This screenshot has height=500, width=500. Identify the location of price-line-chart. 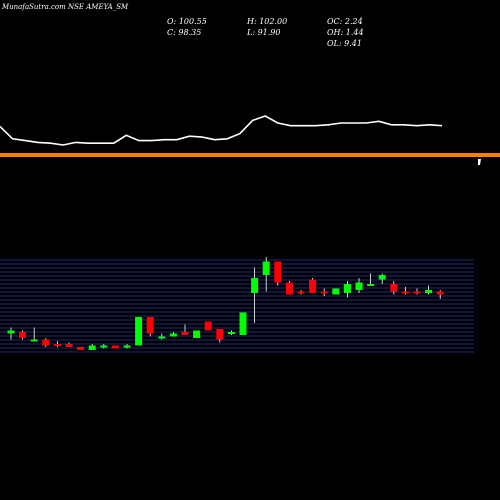
(221, 130).